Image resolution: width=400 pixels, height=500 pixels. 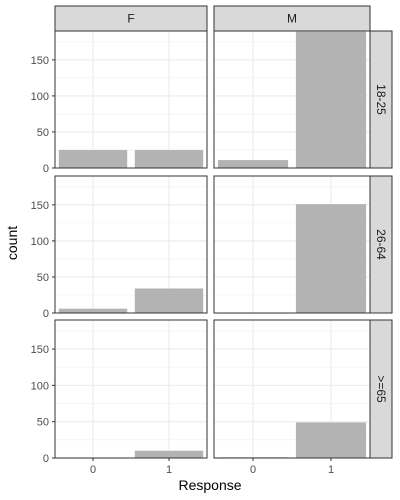 I want to click on panel-f-26-64: 0 50 100 150, so click(x=119, y=247).